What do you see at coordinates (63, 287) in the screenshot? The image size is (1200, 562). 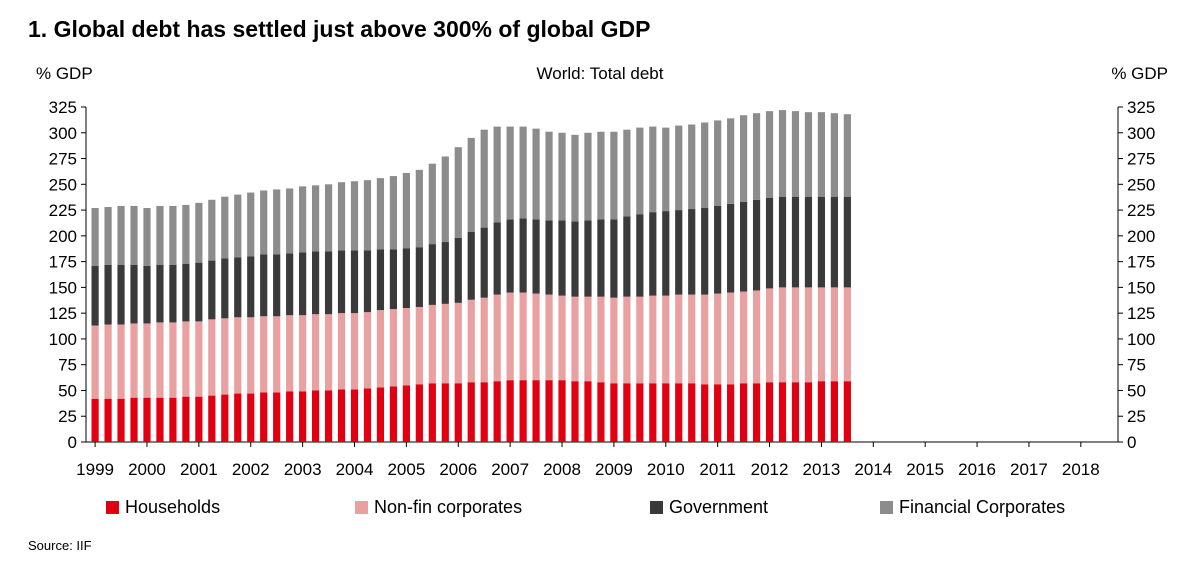 I see `y-tick-label-left: 150` at bounding box center [63, 287].